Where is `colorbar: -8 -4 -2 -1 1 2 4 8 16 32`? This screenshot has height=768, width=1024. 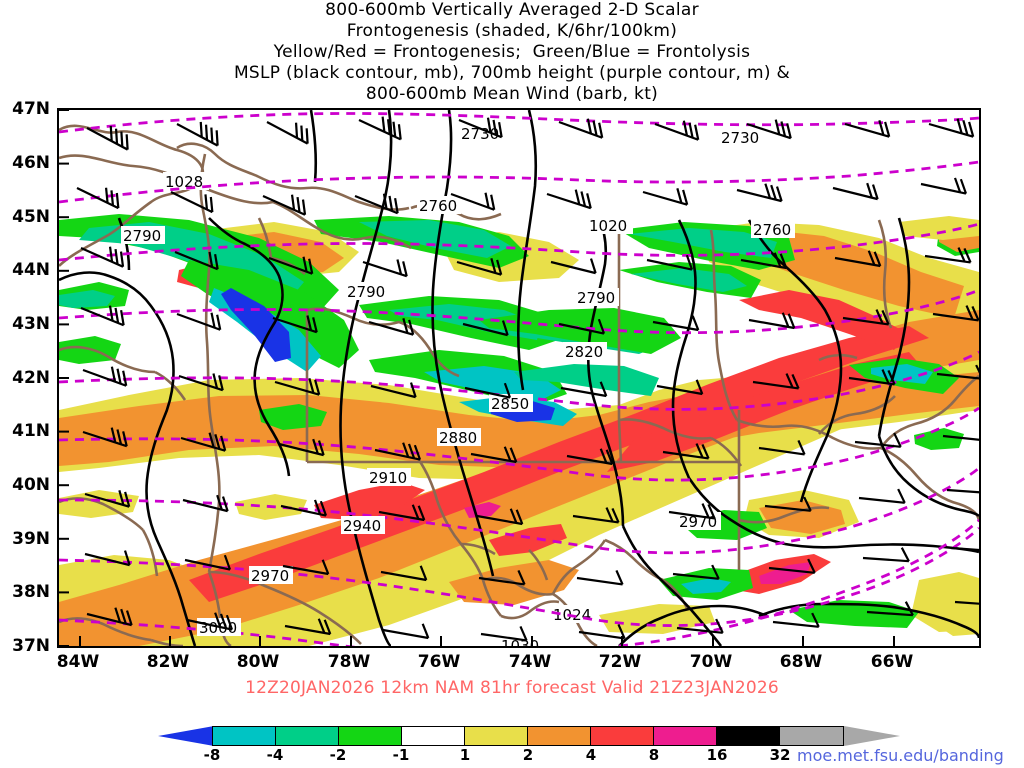 colorbar: -8 -4 -2 -1 1 2 4 8 16 32 is located at coordinates (529, 745).